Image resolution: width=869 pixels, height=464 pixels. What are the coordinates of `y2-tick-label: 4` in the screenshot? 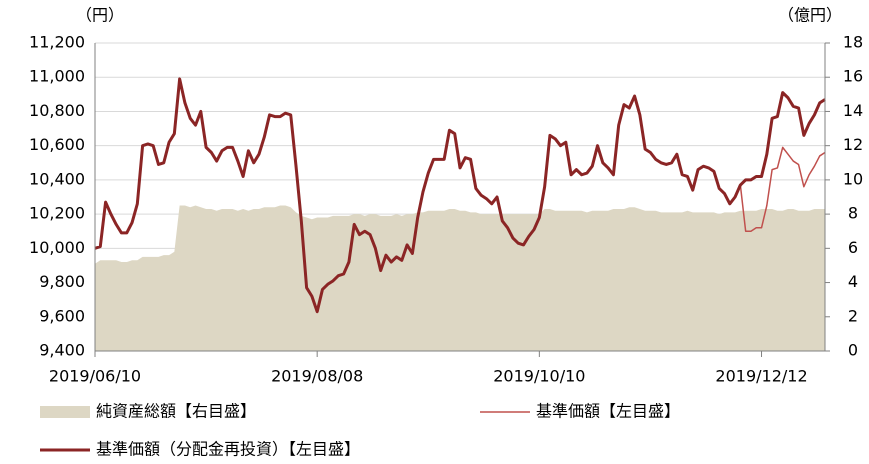 It's located at (853, 281).